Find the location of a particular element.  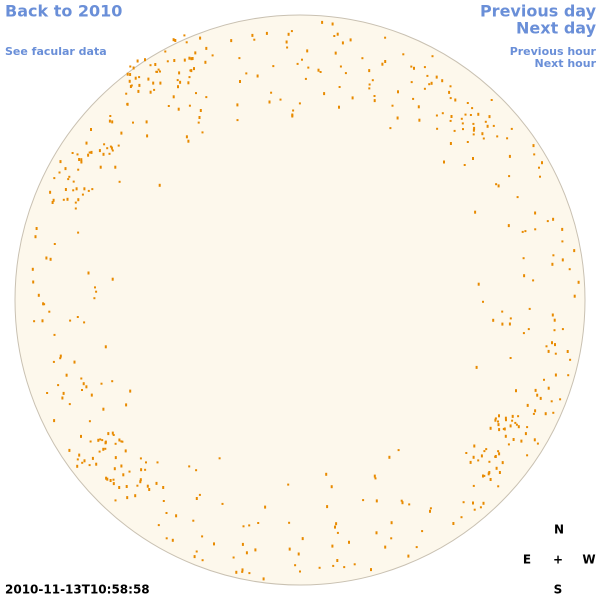

previous-hour-link: Previous hour is located at coordinates (553, 51).